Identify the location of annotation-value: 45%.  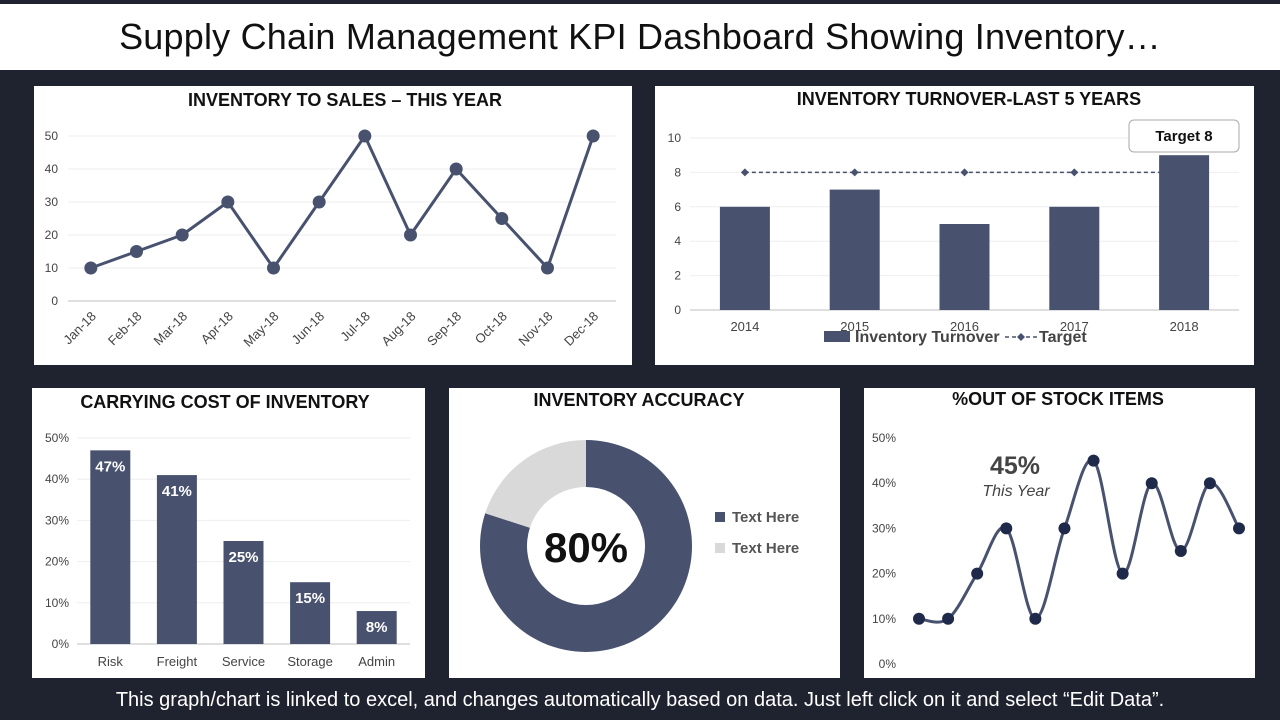
(1015, 466).